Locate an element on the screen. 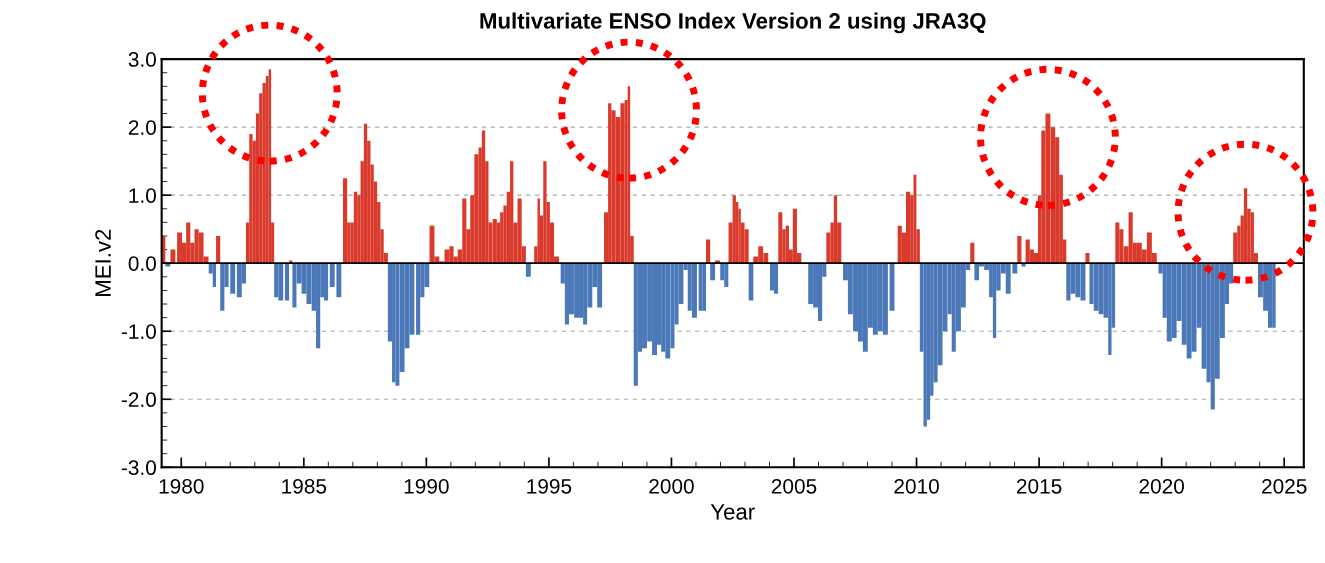 Image resolution: width=1325 pixels, height=563 pixels. y-tick-label: -1.0 is located at coordinates (138, 331).